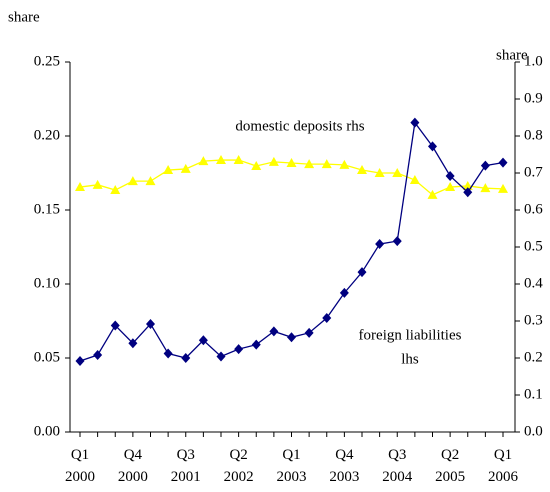 The height and width of the screenshot is (492, 550). What do you see at coordinates (450, 466) in the screenshot?
I see `x-tick-label: Q2 2005` at bounding box center [450, 466].